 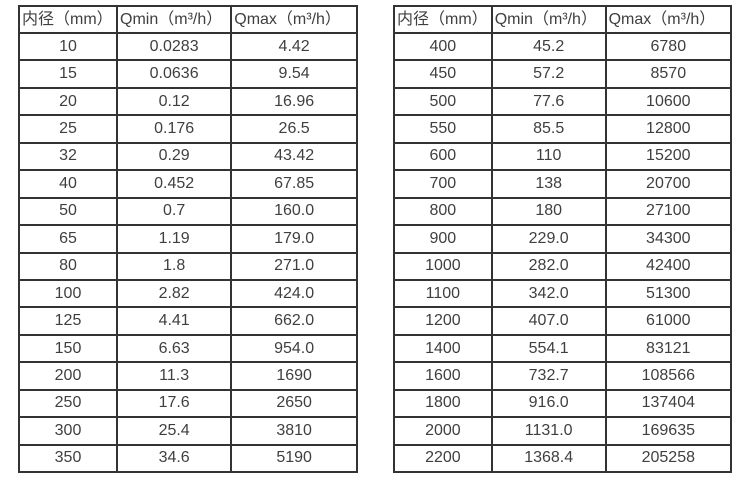 What do you see at coordinates (563, 403) in the screenshot?
I see `table-row: 1800 916.0 137404` at bounding box center [563, 403].